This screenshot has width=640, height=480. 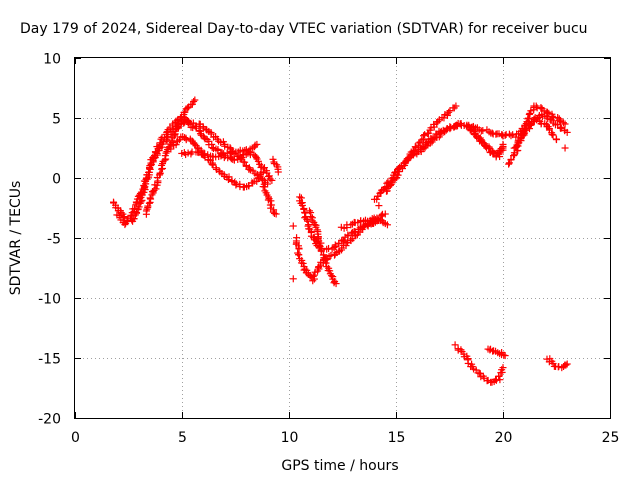 I want to click on isolated-points, so click(x=429, y=213).